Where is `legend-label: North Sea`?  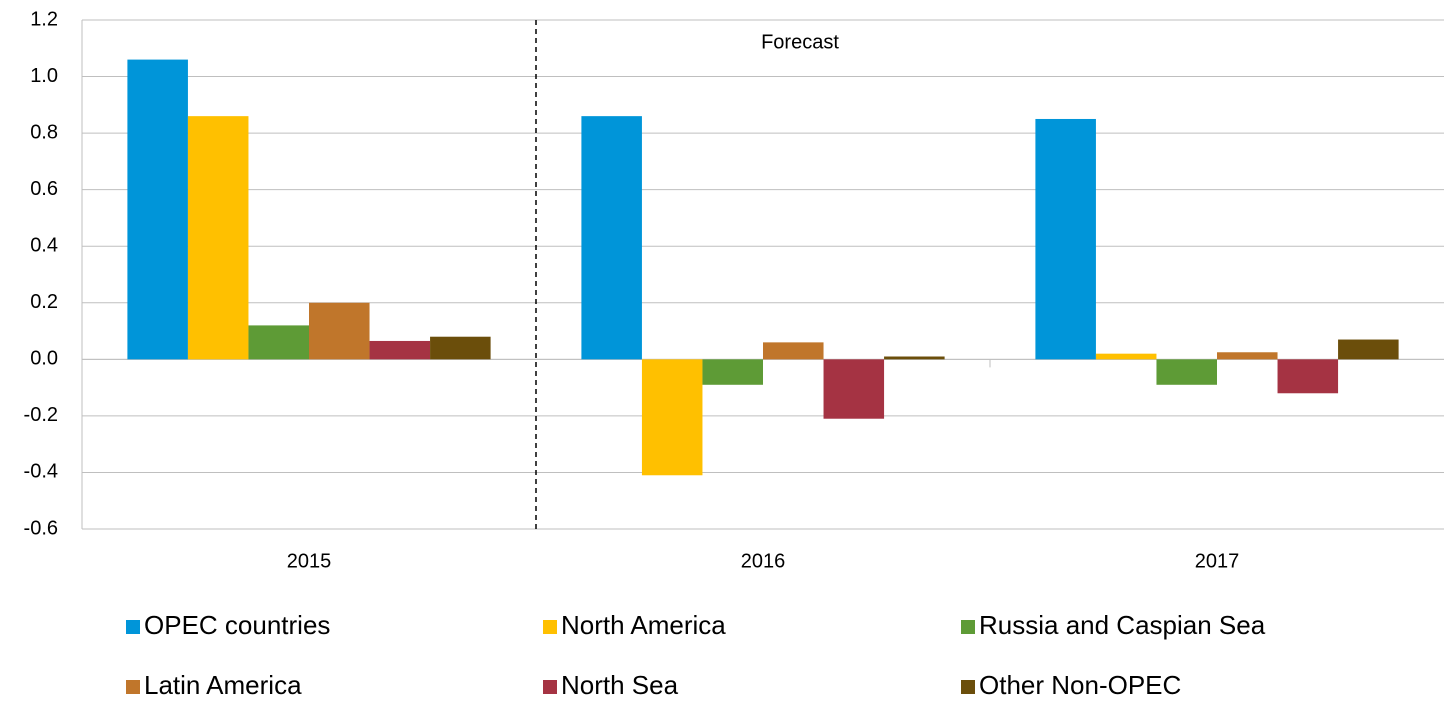
legend-label: North Sea is located at coordinates (620, 685).